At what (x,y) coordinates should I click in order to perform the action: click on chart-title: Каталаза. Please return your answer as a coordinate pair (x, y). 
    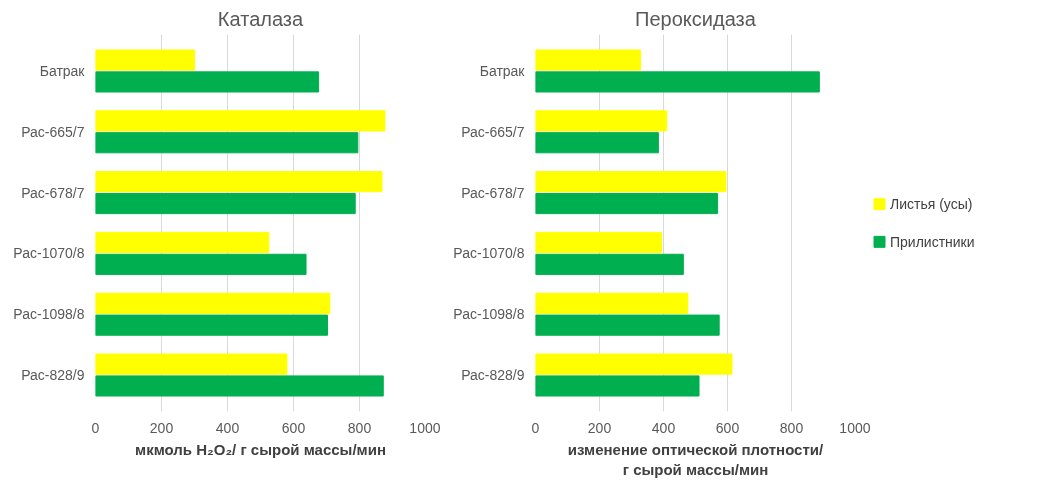
    Looking at the image, I should click on (260, 18).